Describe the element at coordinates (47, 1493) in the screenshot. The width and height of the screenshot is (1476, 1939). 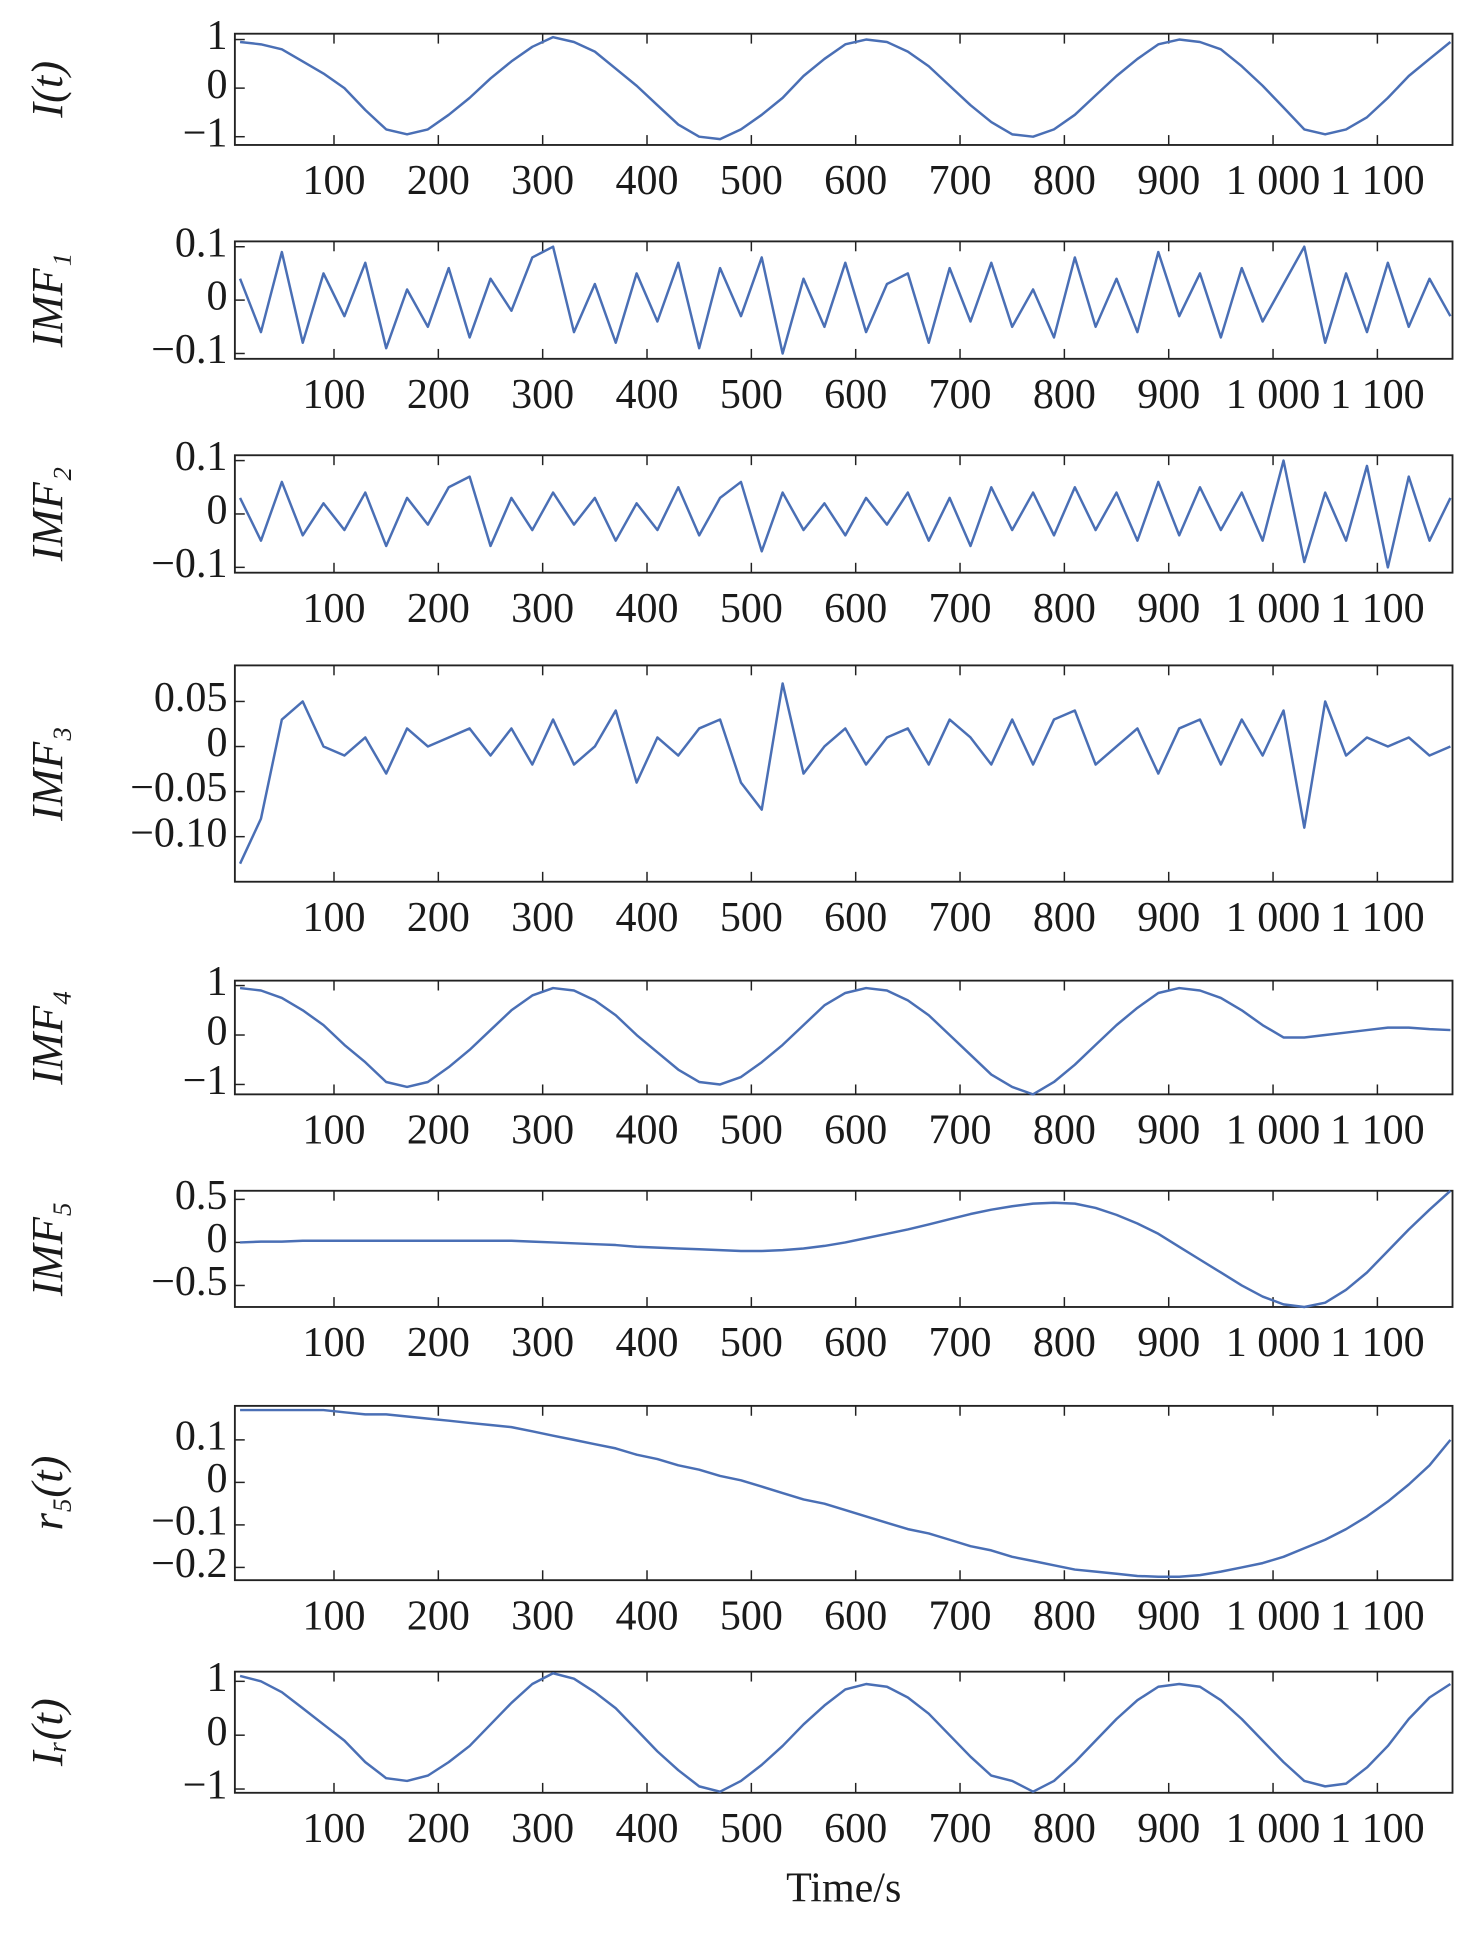
I see `y-axis-label: r₅(t)` at that location.